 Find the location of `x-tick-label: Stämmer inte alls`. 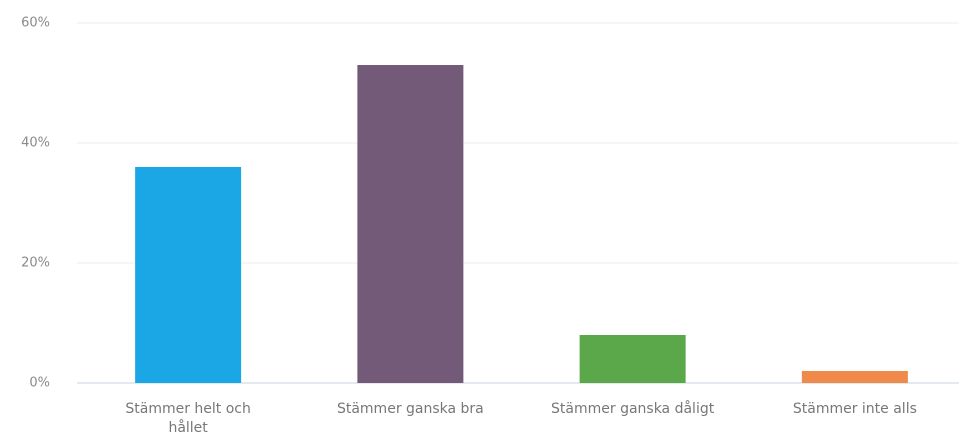

x-tick-label: Stämmer inte alls is located at coordinates (854, 409).